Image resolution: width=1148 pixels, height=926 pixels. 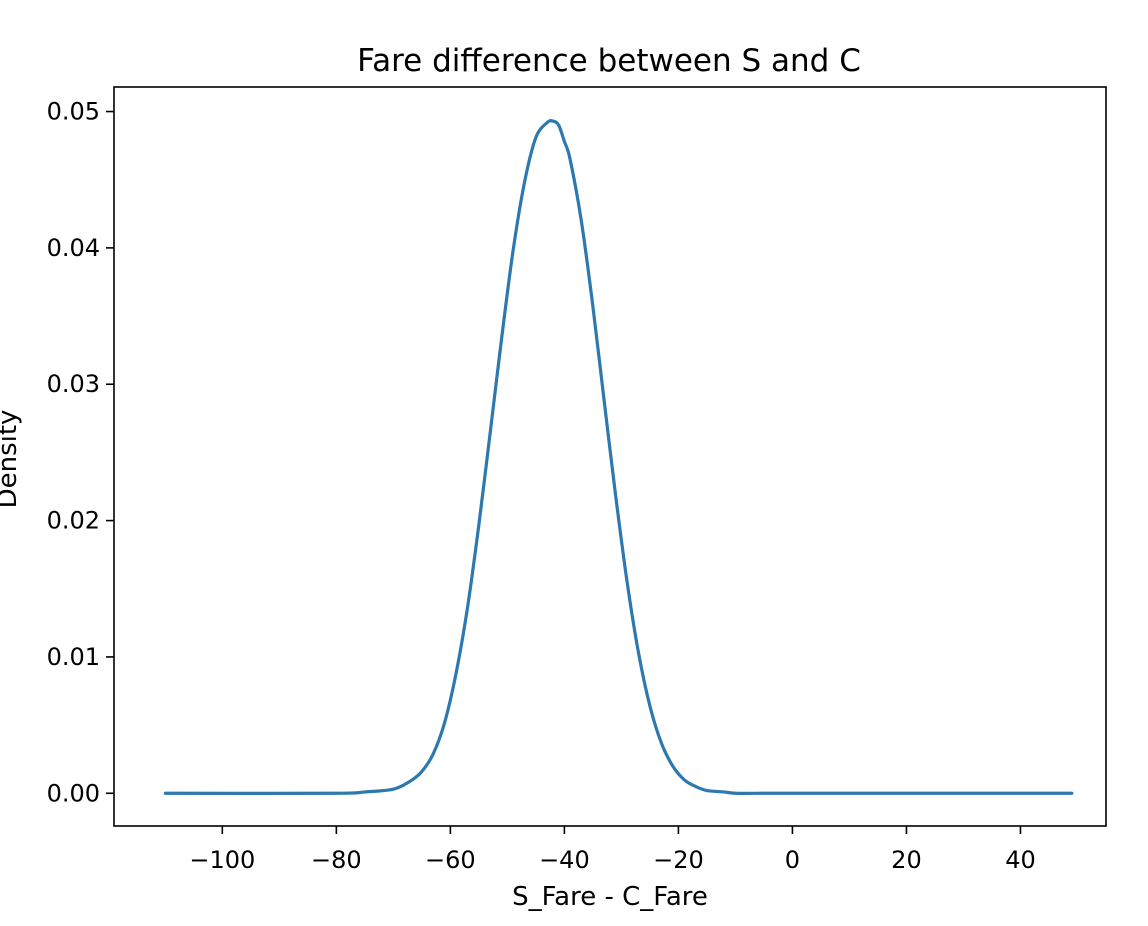 I want to click on chart-title: Fare difference between S and C, so click(x=609, y=61).